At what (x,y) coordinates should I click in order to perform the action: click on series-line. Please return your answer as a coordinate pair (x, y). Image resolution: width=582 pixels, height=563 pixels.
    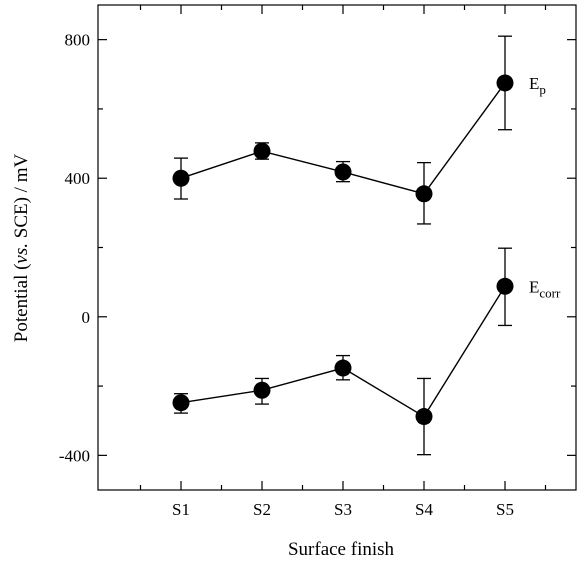
    Looking at the image, I should click on (343, 351).